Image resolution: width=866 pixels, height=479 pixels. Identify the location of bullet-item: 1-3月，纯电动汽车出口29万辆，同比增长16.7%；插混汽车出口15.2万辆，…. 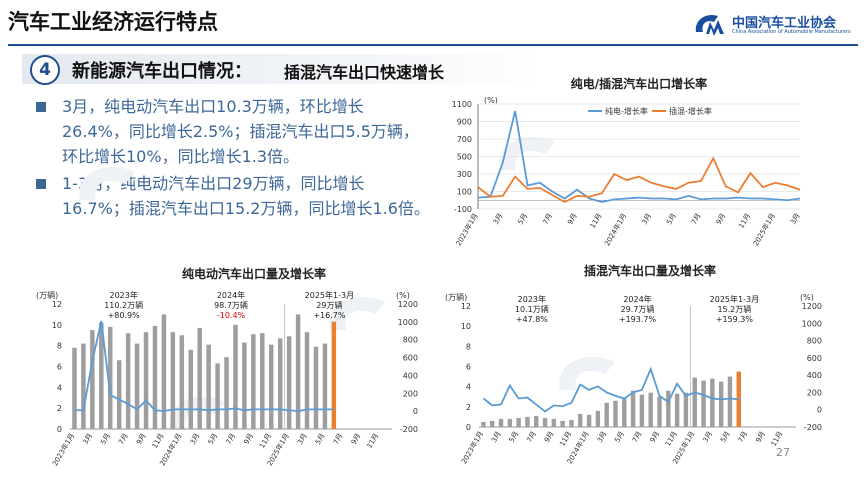
(230, 196).